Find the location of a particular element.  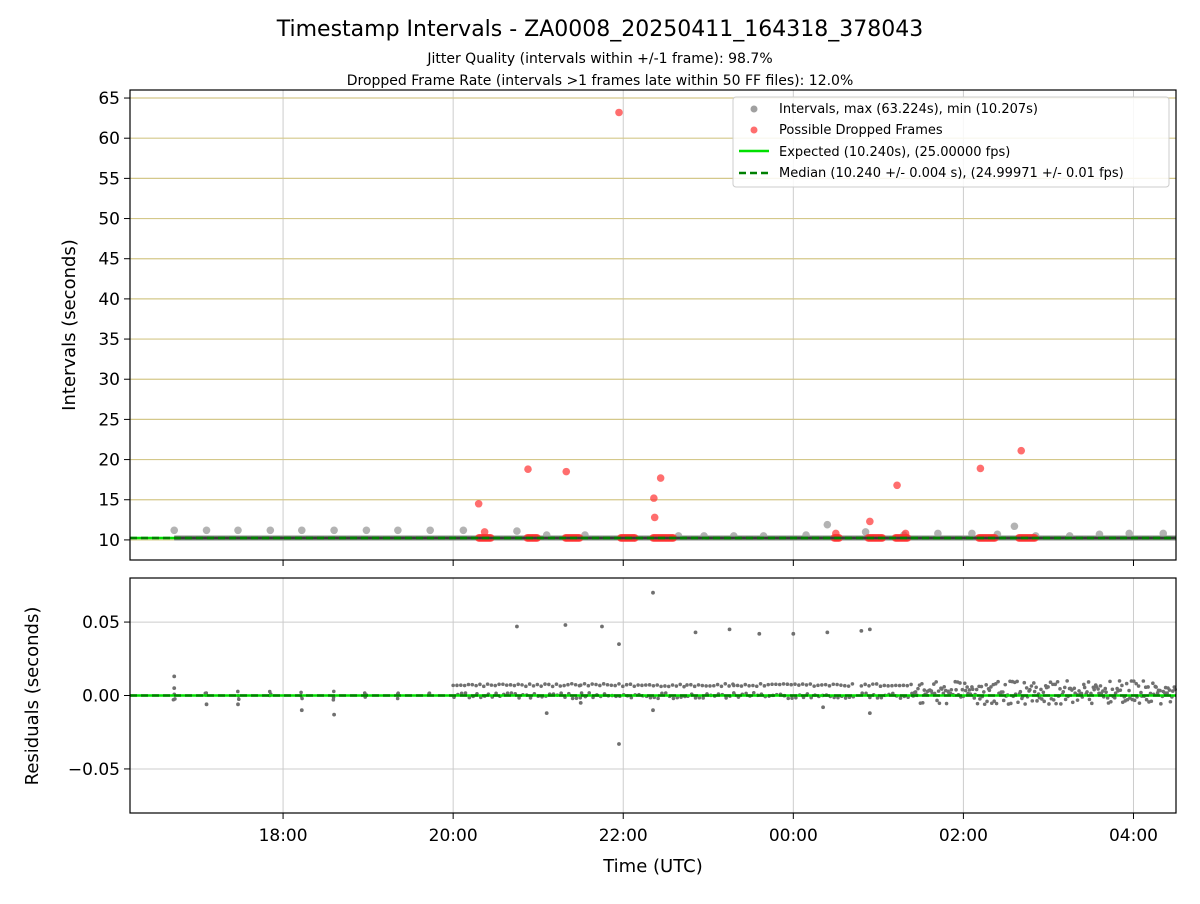

top-y-tick-label: 10 is located at coordinates (109, 541).